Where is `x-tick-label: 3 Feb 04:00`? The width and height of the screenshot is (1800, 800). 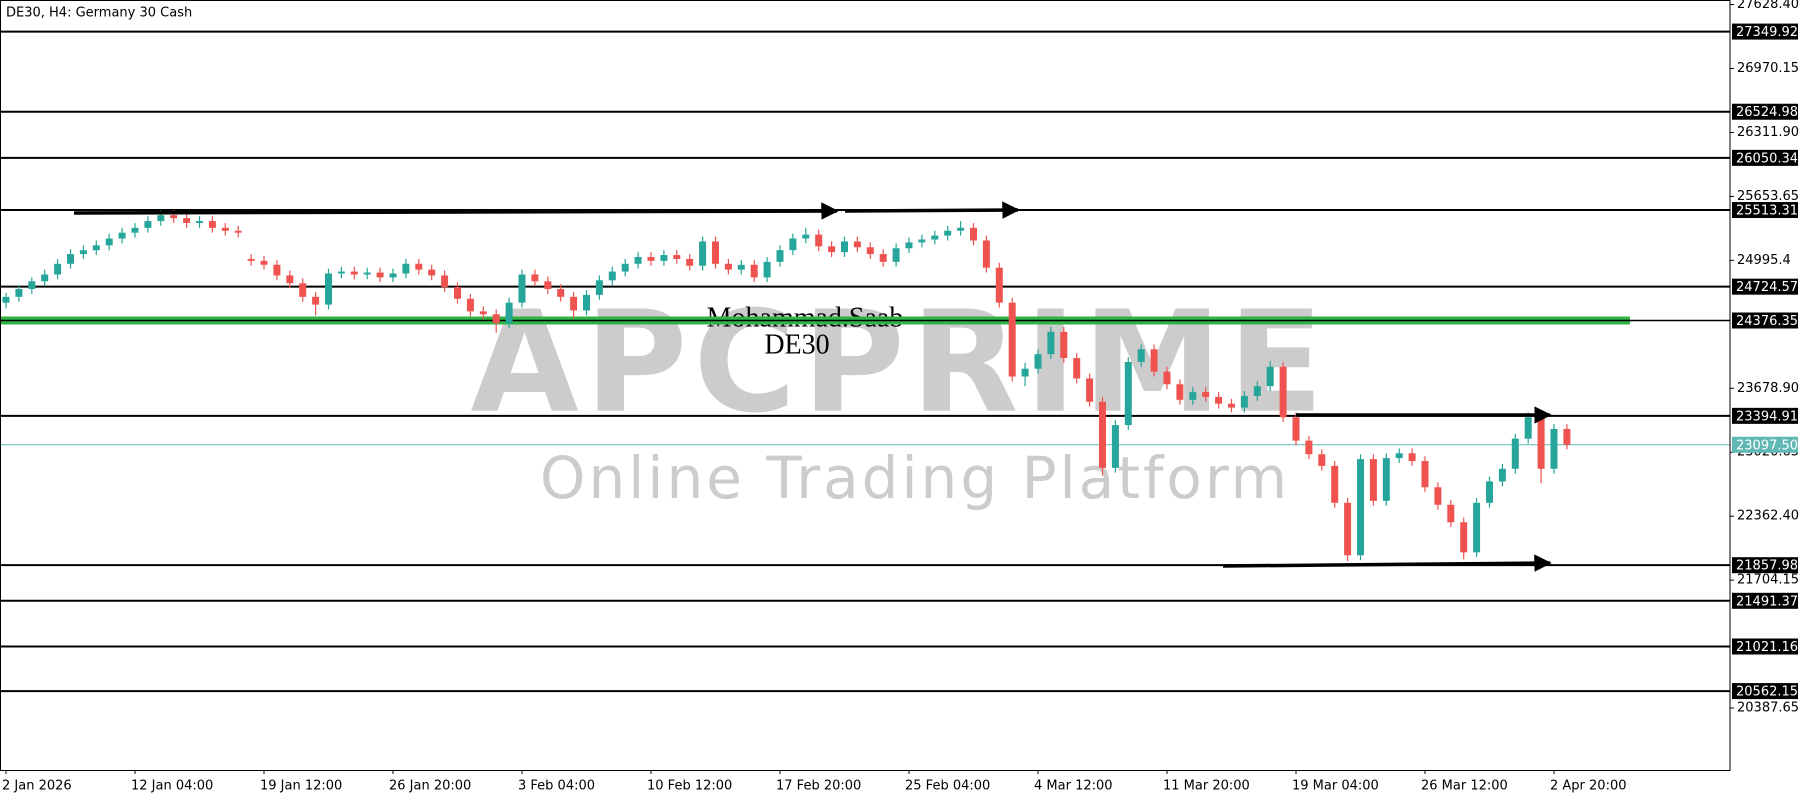
x-tick-label: 3 Feb 04:00 is located at coordinates (556, 786).